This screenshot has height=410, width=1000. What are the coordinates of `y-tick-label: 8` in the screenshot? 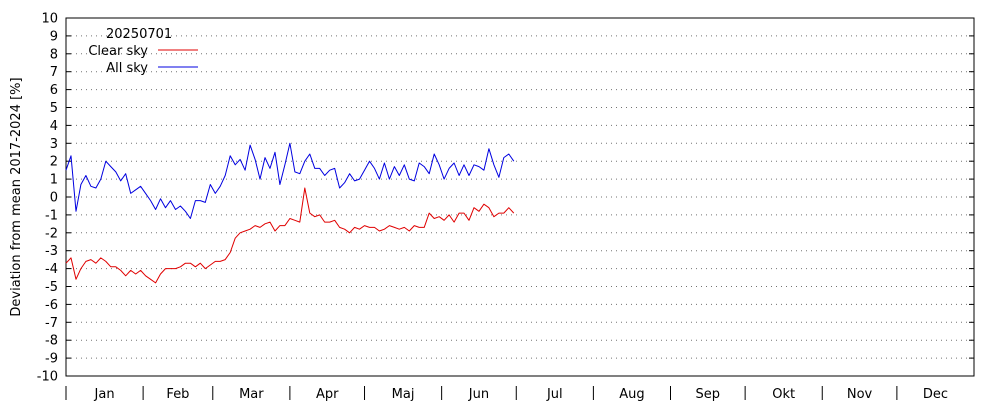 It's located at (54, 54).